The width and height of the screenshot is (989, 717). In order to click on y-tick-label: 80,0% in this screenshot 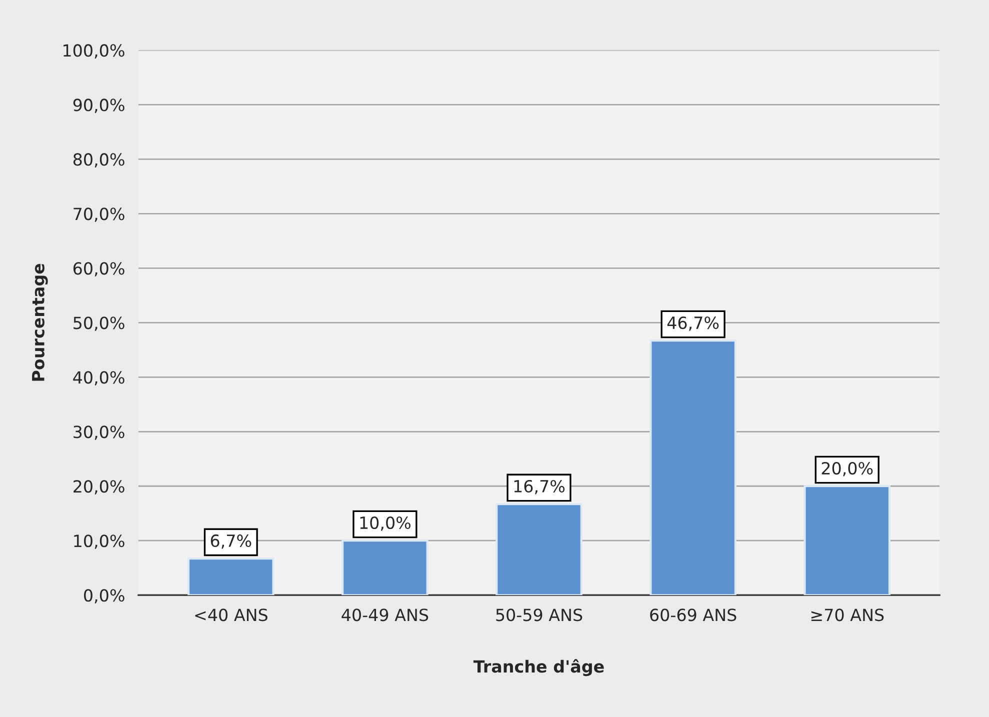, I will do `click(98, 160)`.